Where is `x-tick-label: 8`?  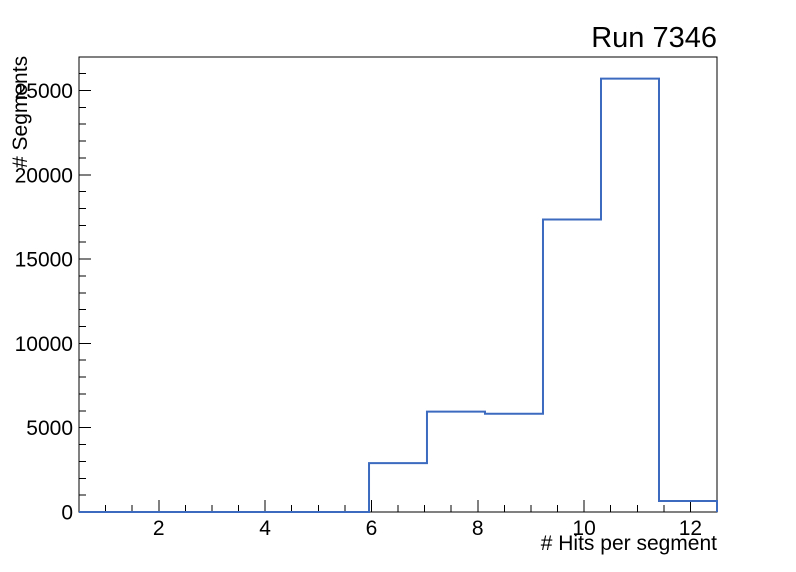 x-tick-label: 8 is located at coordinates (478, 528).